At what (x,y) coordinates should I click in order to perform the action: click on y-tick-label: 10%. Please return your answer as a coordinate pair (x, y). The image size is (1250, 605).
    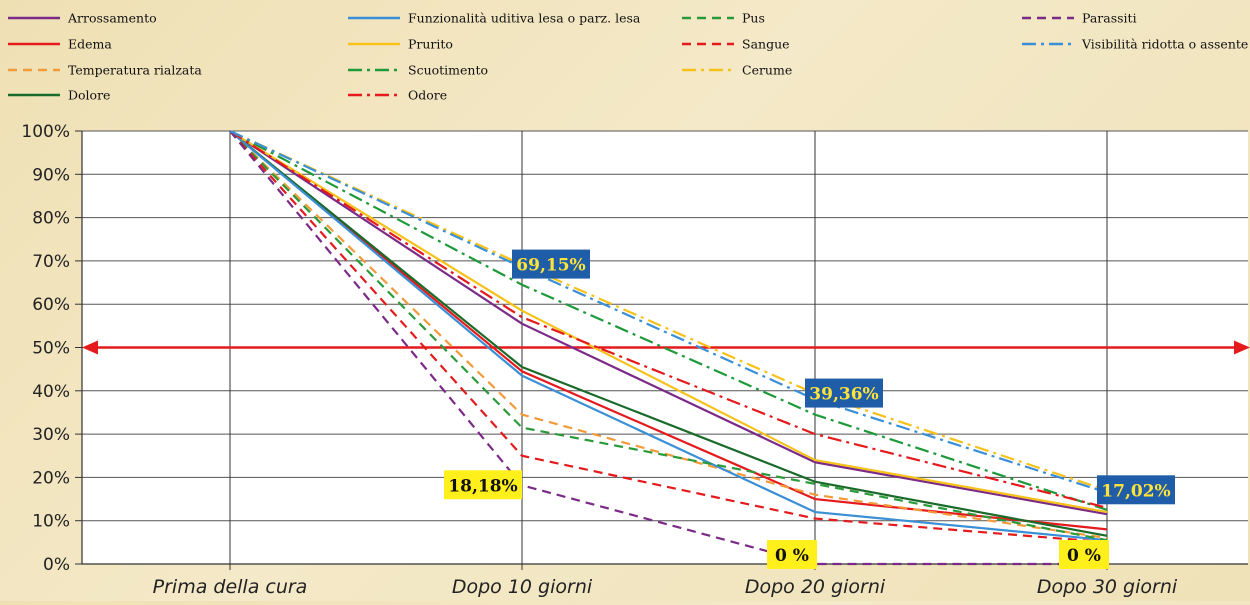
    Looking at the image, I should click on (51, 522).